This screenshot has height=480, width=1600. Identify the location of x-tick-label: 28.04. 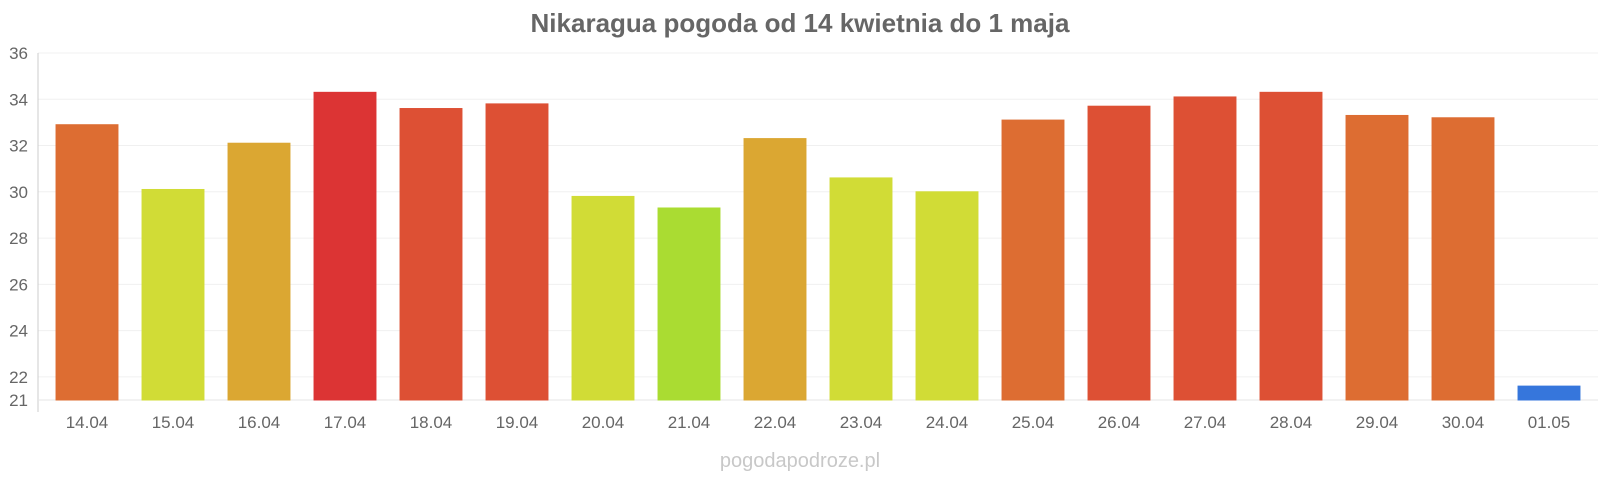
(1291, 422).